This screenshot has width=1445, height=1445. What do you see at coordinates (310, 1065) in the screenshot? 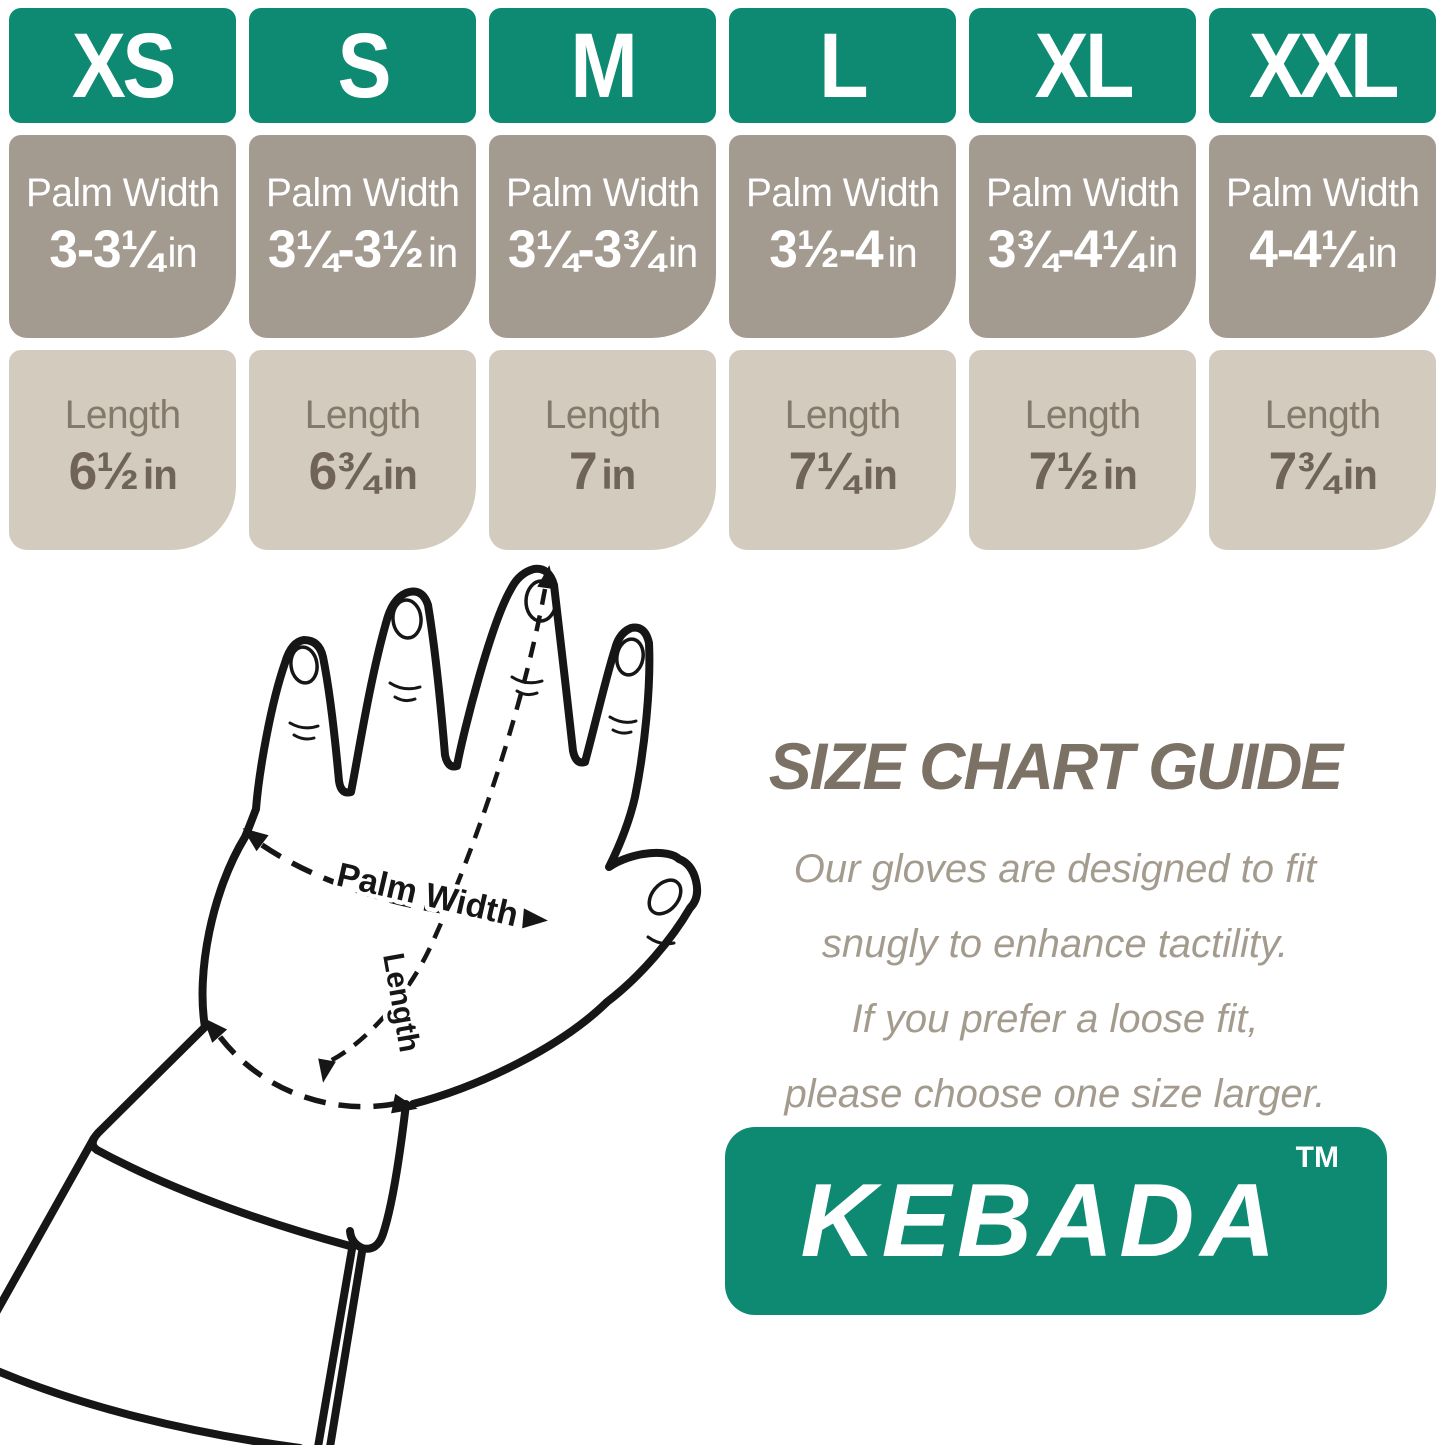
I see `wrist-measure-line` at bounding box center [310, 1065].